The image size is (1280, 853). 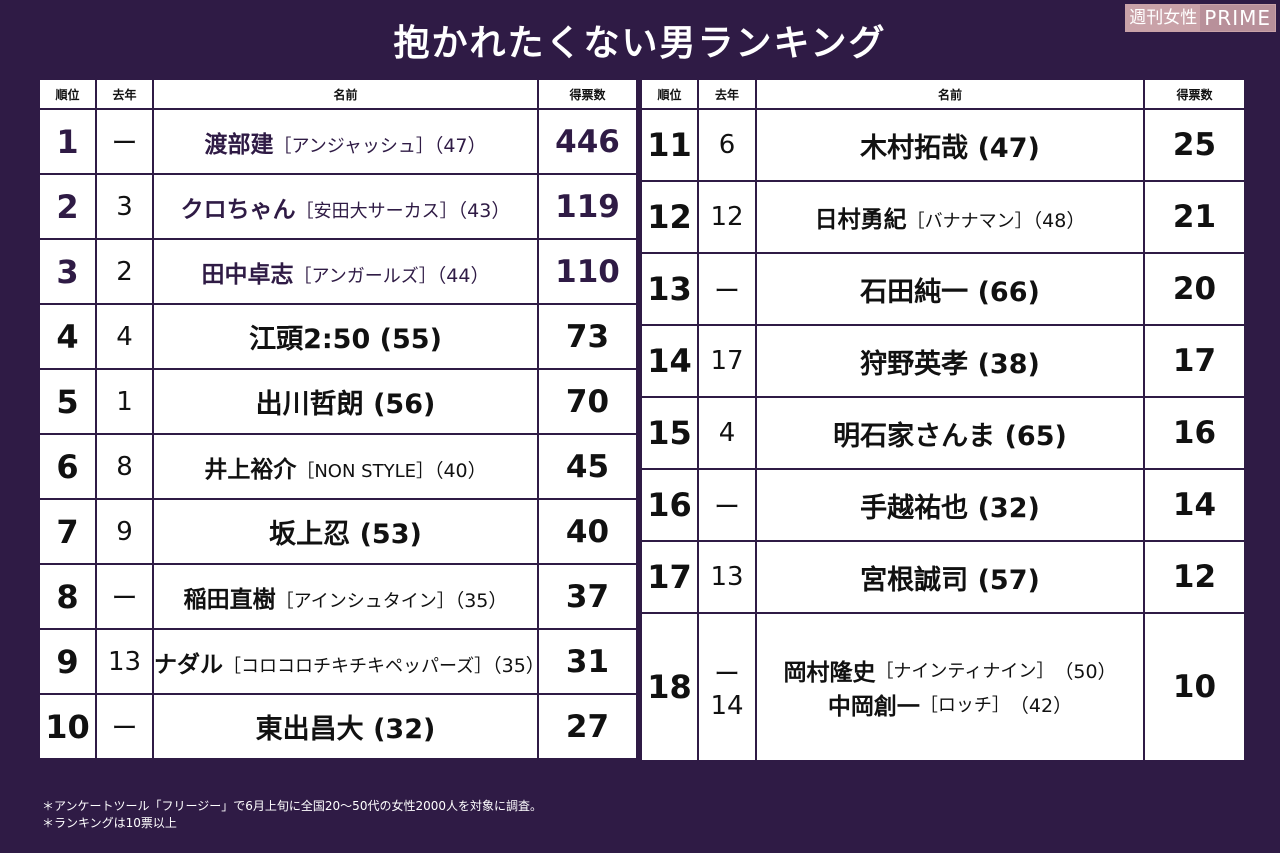 I want to click on name-wrap: 日村勇紀［バナナマン］（48）, so click(x=950, y=220).